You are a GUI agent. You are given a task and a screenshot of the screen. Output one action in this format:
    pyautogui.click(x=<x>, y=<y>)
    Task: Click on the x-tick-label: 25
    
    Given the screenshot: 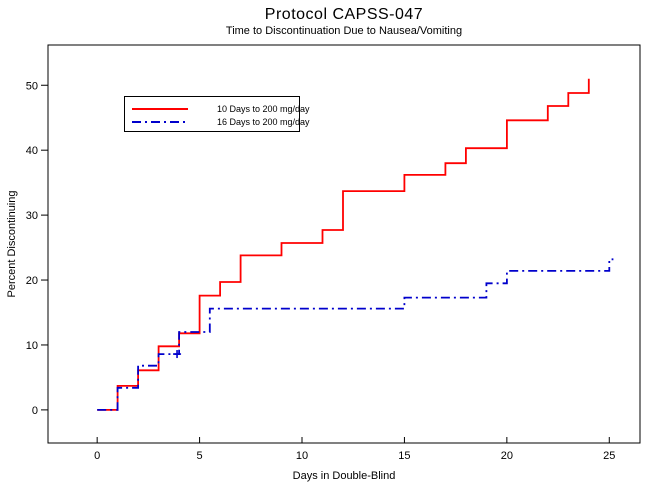 What is the action you would take?
    pyautogui.click(x=609, y=456)
    